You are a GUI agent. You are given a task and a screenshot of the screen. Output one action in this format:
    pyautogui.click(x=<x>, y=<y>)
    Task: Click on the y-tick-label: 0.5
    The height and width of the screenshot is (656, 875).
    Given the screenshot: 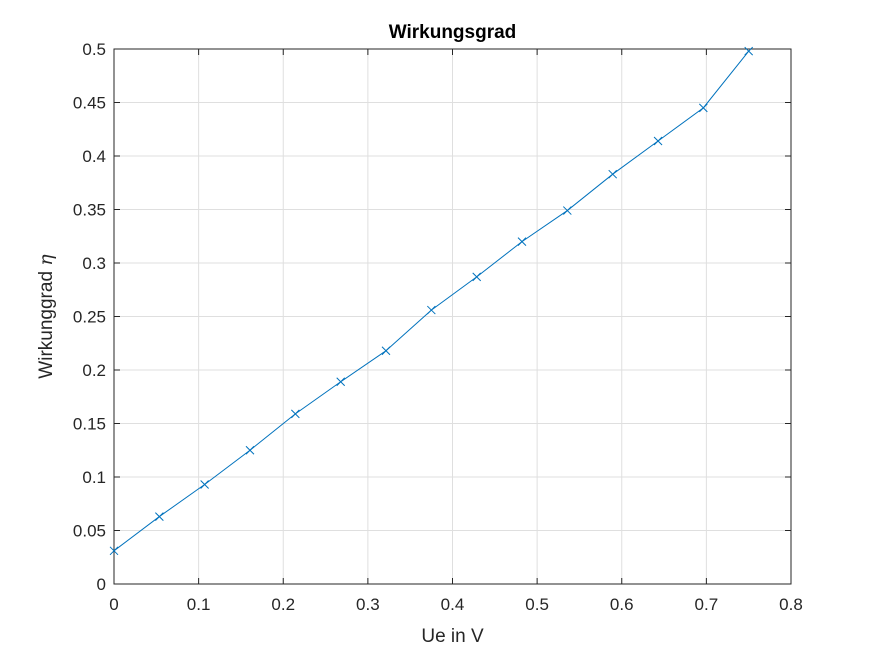 What is the action you would take?
    pyautogui.click(x=94, y=49)
    